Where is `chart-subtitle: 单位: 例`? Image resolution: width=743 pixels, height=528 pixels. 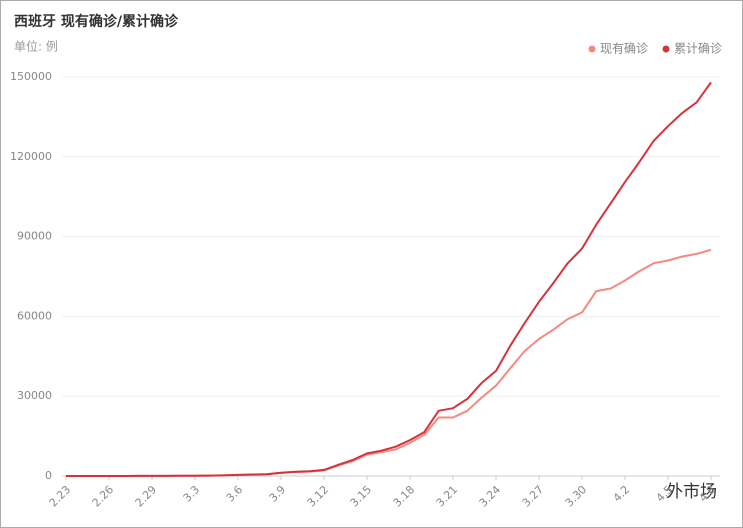 chart-subtitle: 单位: 例 is located at coordinates (36, 46).